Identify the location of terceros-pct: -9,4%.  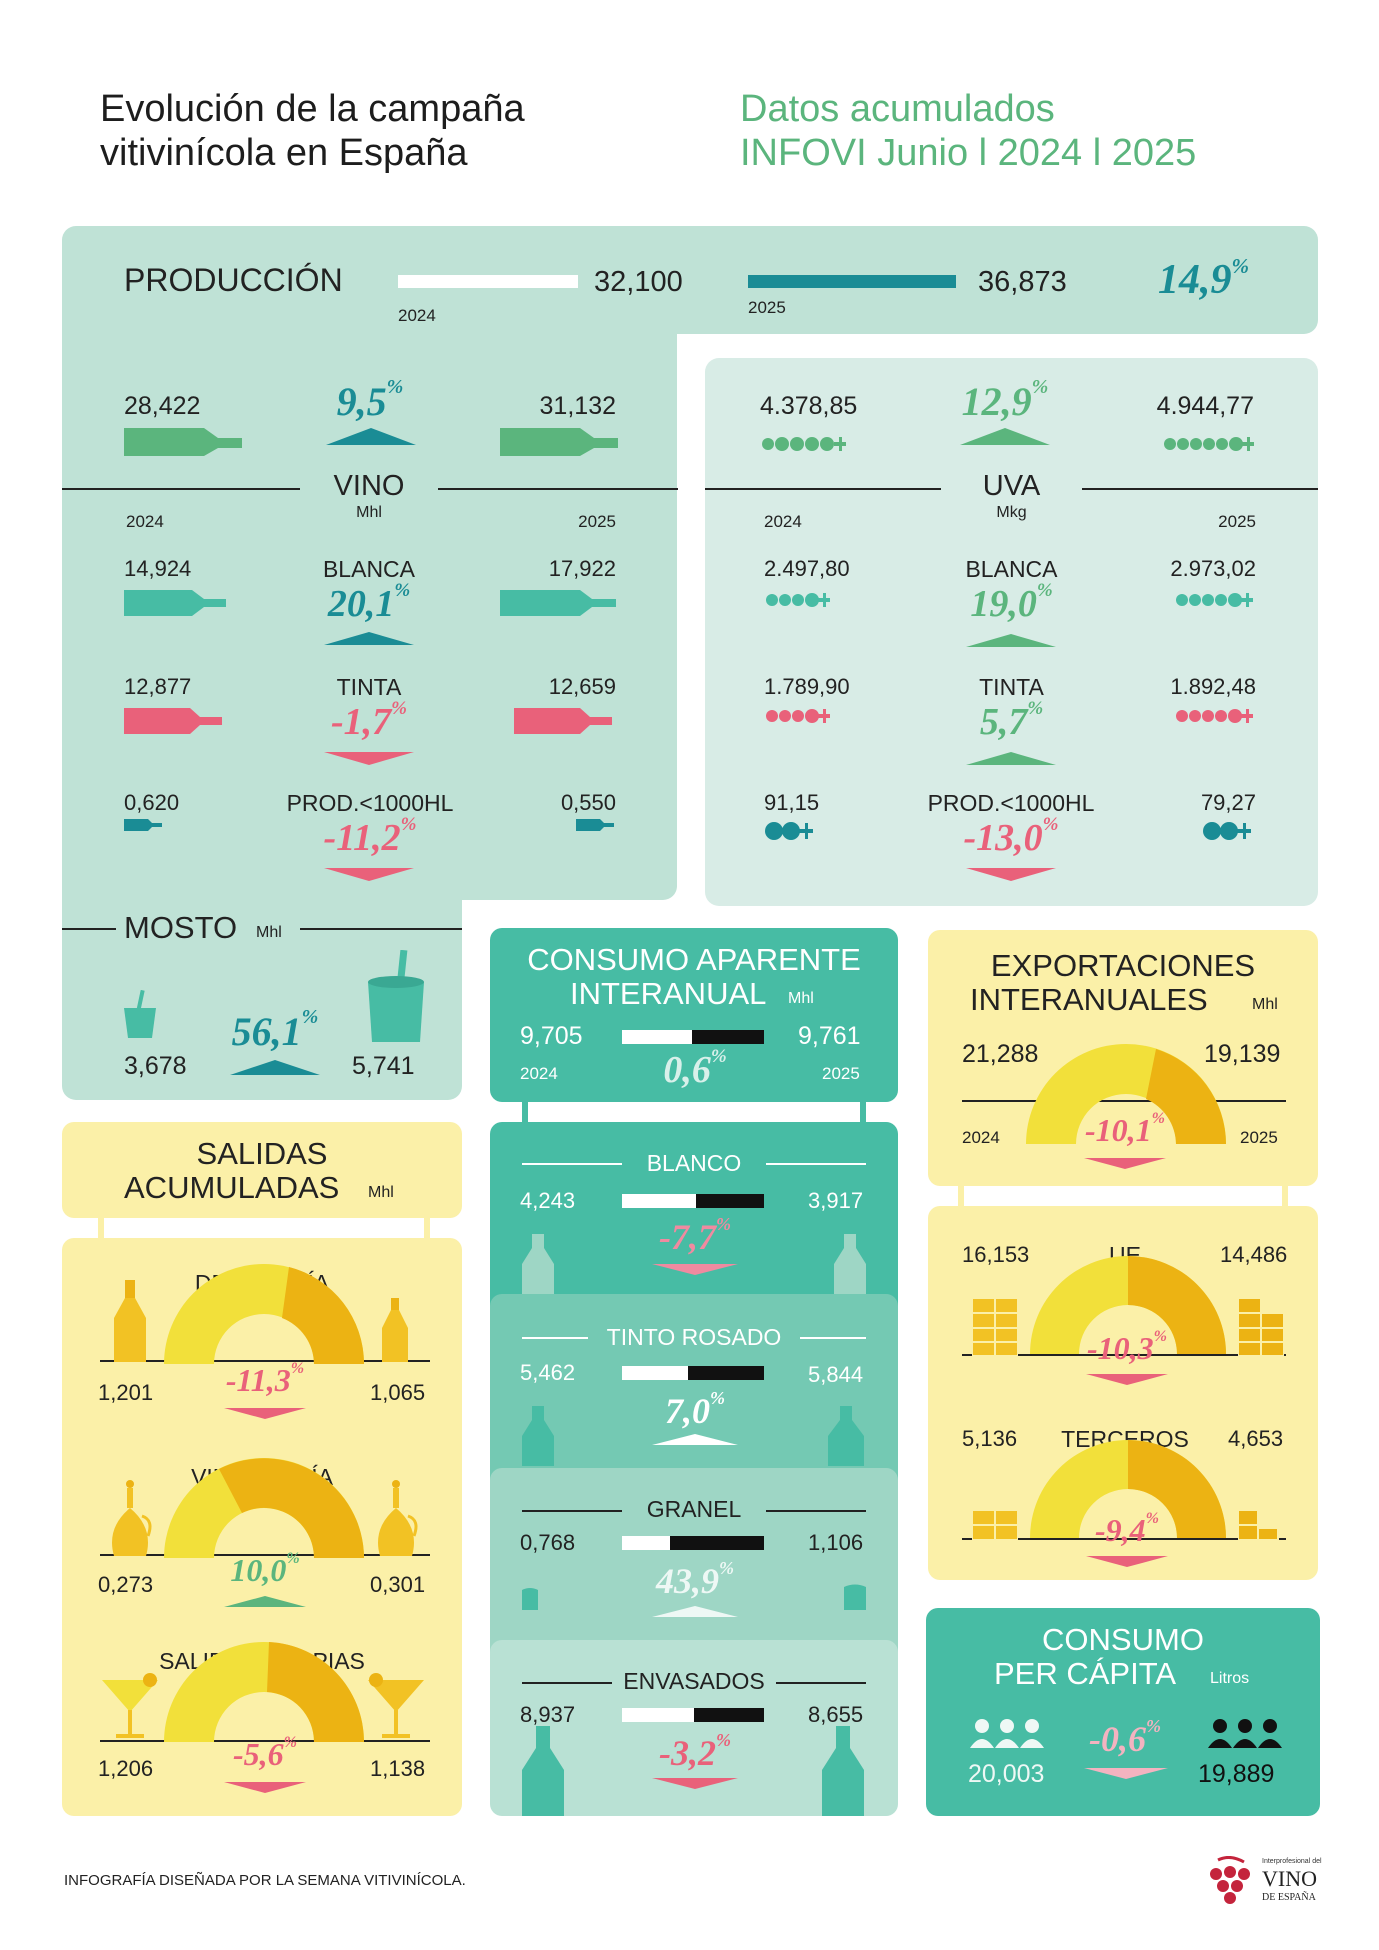
(1127, 1529).